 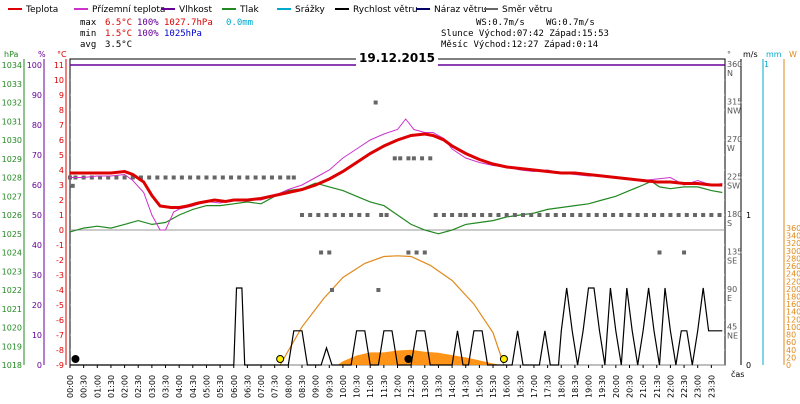 What do you see at coordinates (316, 386) in the screenshot?
I see `x-tick-label: 09:00` at bounding box center [316, 386].